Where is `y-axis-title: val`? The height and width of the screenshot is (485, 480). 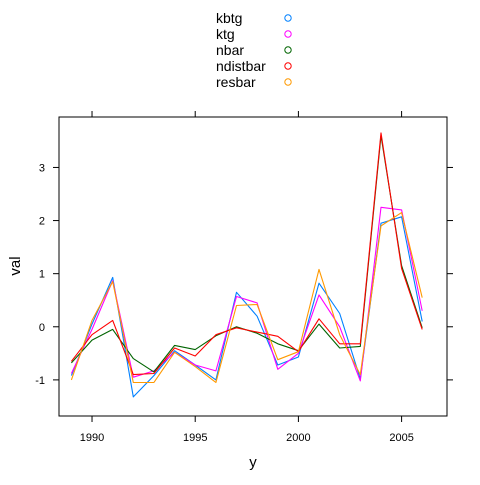 y-axis-title: val is located at coordinates (15, 265).